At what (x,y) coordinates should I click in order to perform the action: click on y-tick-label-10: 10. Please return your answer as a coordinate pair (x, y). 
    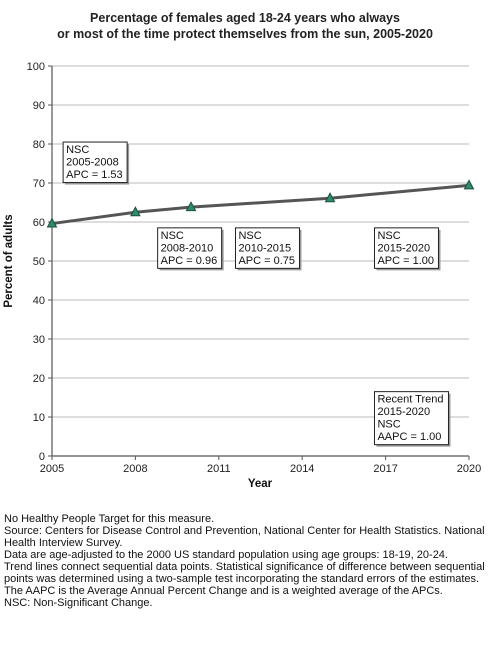
    Looking at the image, I should click on (39, 418).